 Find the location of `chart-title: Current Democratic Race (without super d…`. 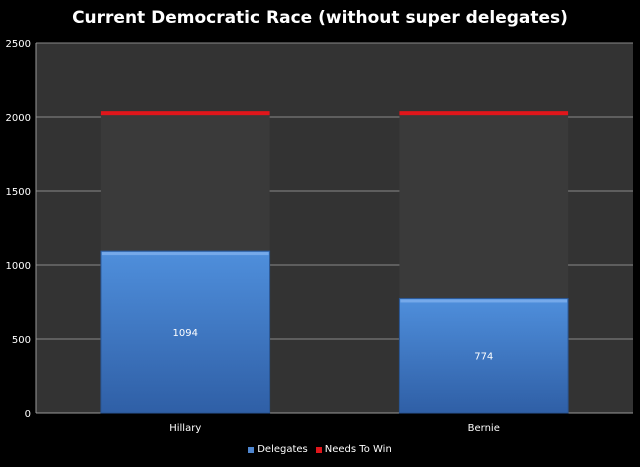

chart-title: Current Democratic Race (without super d… is located at coordinates (320, 18).